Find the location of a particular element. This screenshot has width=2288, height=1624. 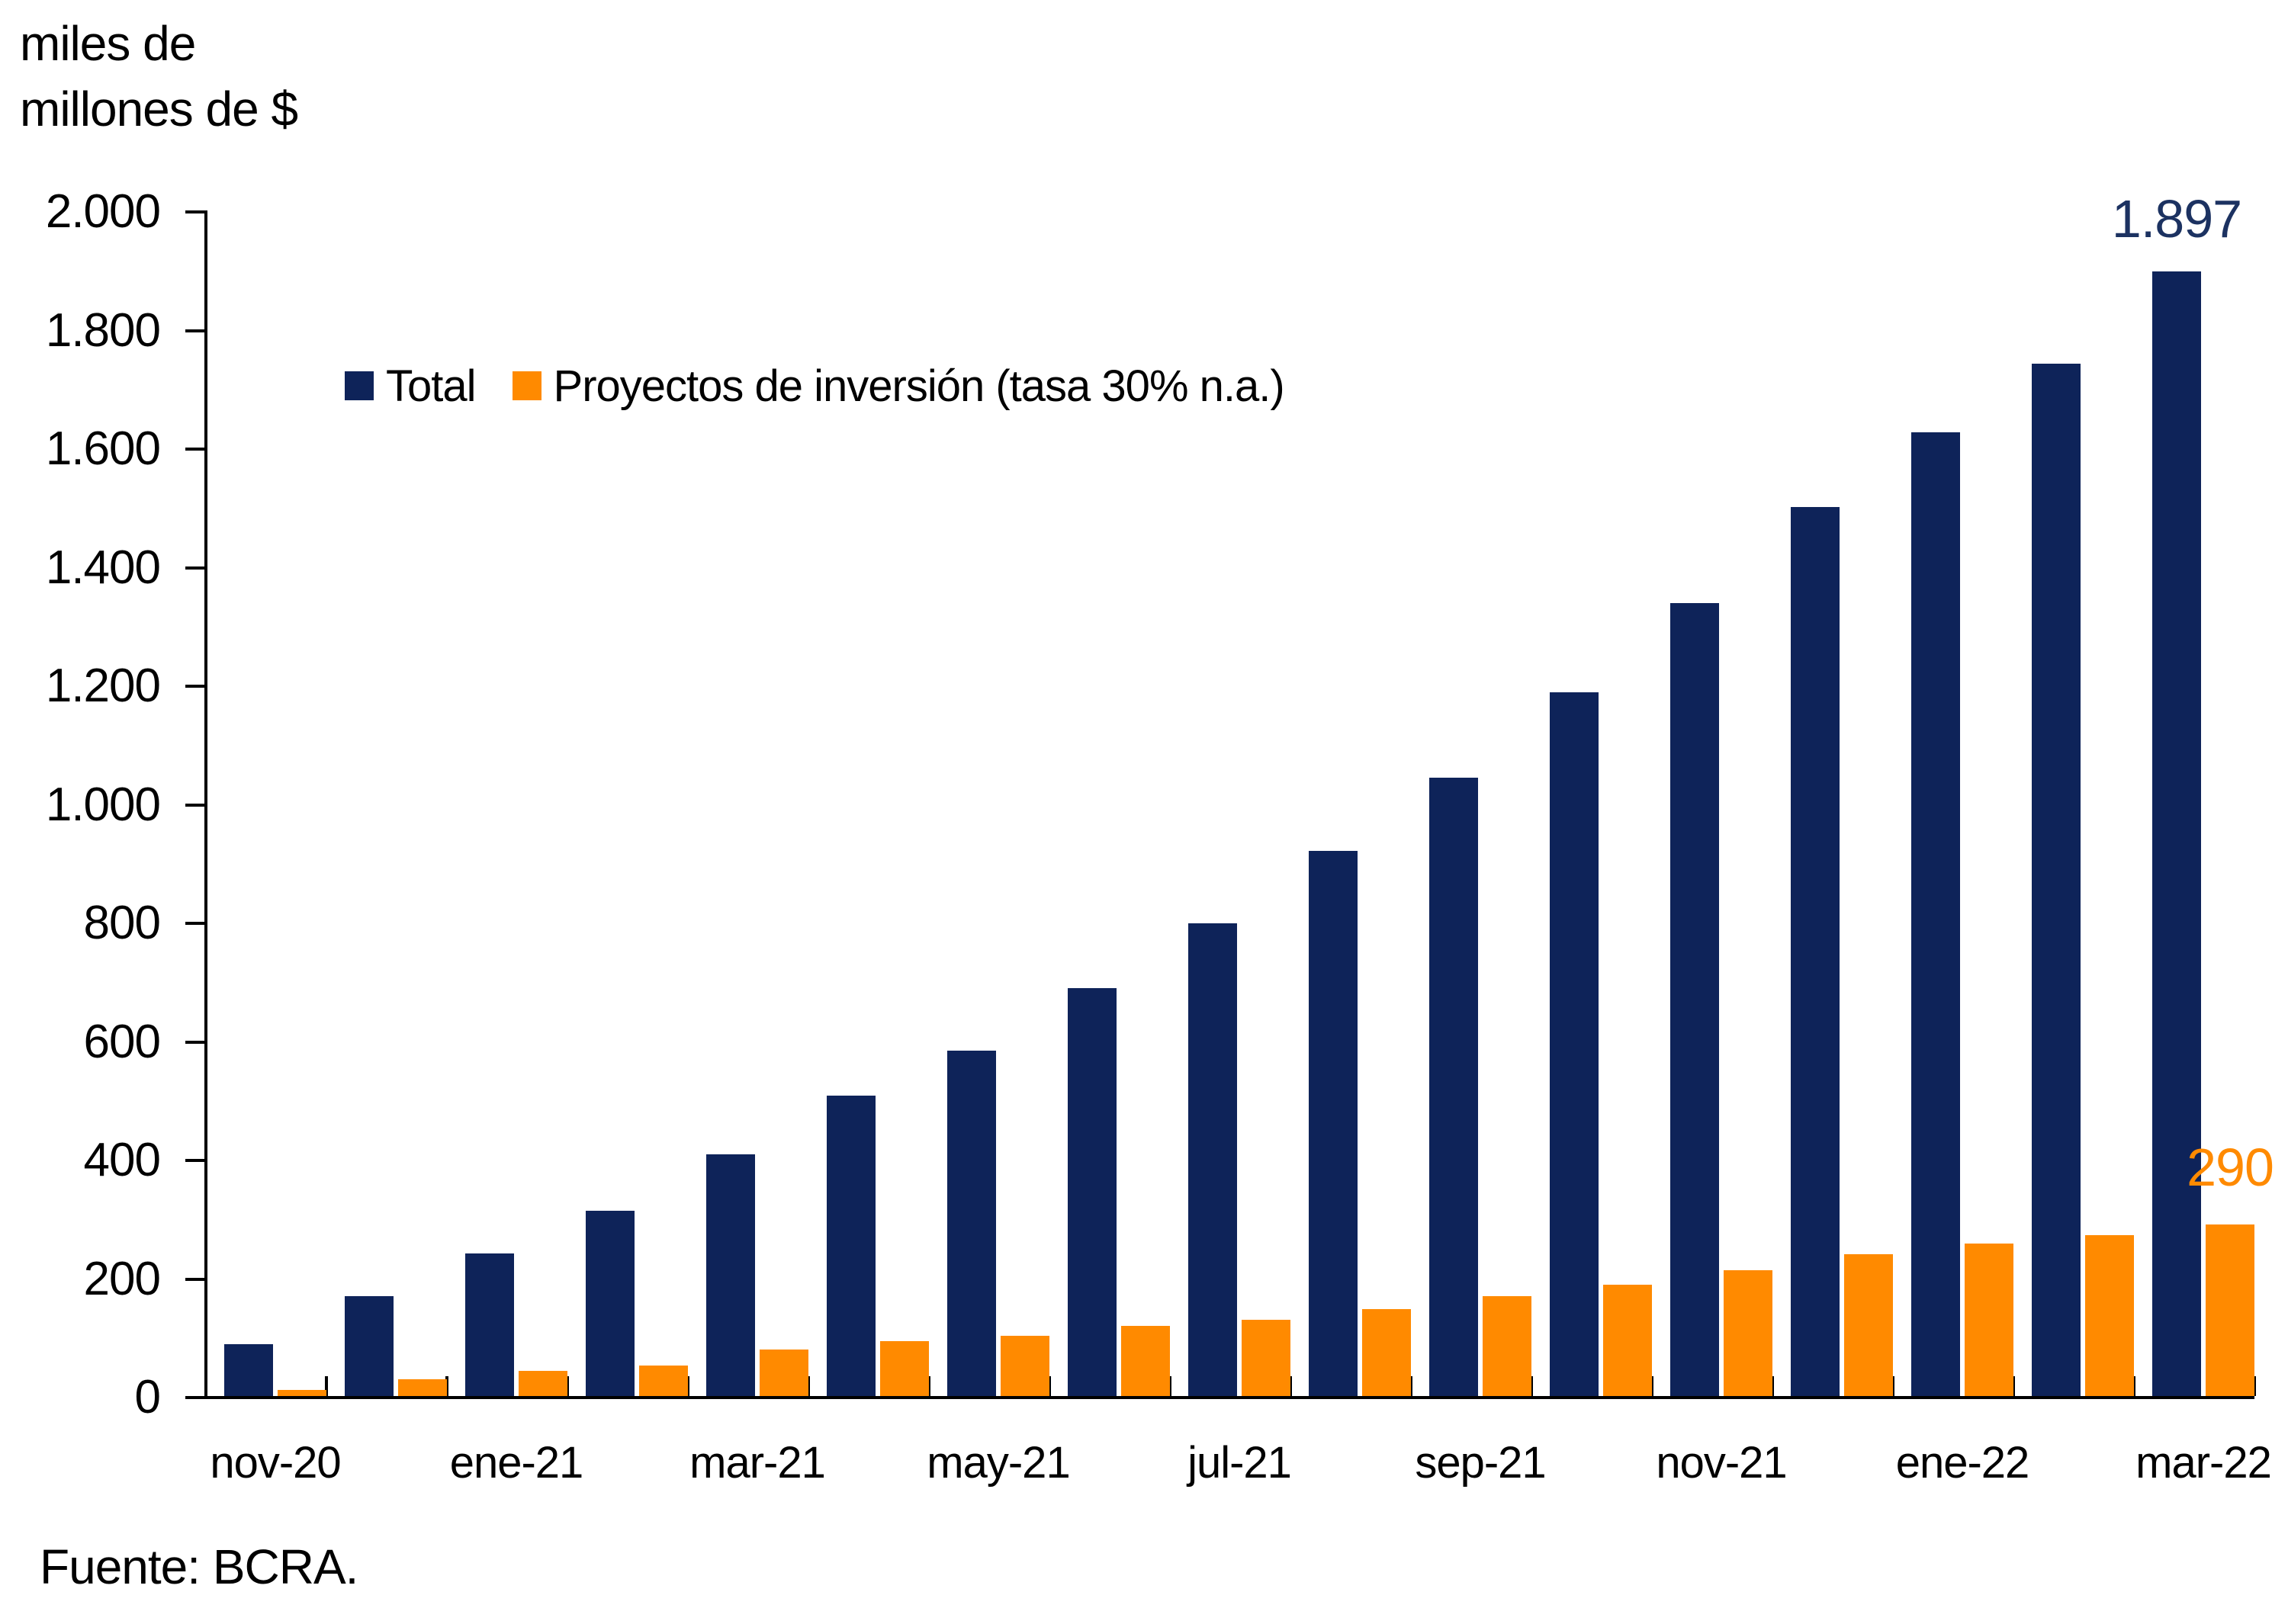

data-label-proyectos: 290 is located at coordinates (2230, 1167).